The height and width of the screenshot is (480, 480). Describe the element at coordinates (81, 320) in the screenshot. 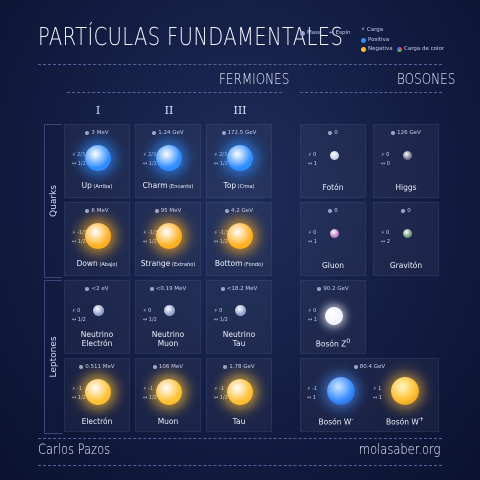

I see `fermion-6-spin: 1/2` at that location.